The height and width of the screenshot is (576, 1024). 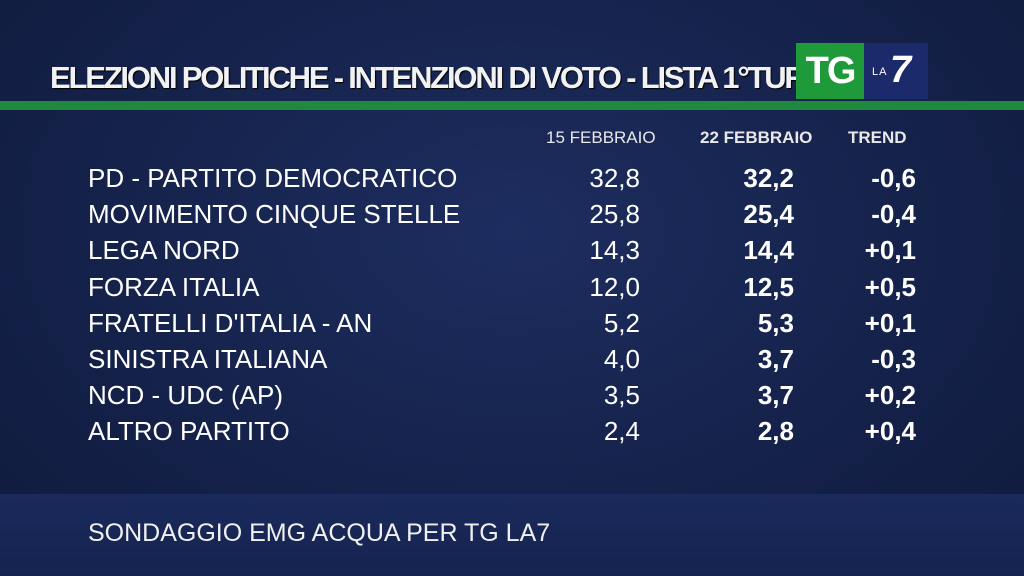 I want to click on table-row: NCD - UDC (AP) 3,5 3,7 +0,2, so click(x=512, y=395).